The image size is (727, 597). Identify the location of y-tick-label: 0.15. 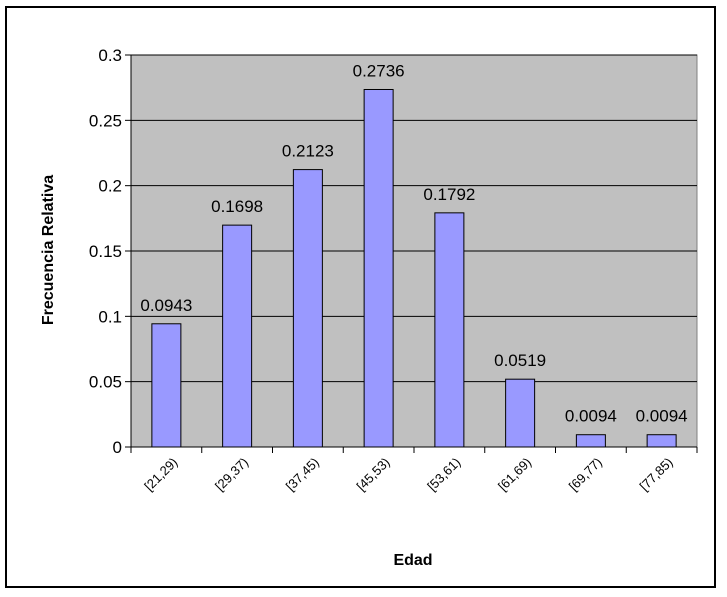
(105, 251).